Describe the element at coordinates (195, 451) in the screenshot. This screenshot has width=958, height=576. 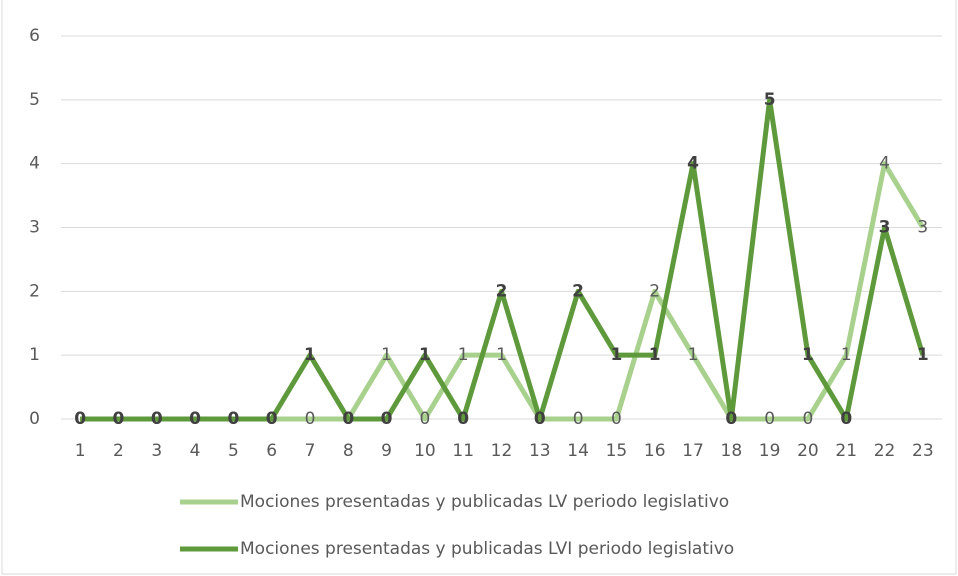
I see `x-tick-label: 4` at that location.